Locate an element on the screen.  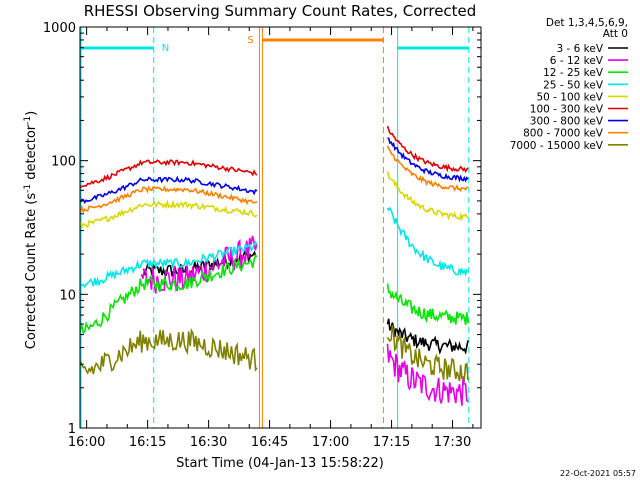
y-tick-label: 1 is located at coordinates (72, 429).